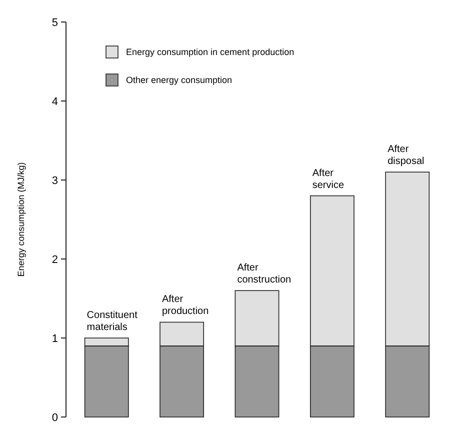 The width and height of the screenshot is (460, 435). Describe the element at coordinates (185, 306) in the screenshot. I see `x-tick-label: After production` at that location.